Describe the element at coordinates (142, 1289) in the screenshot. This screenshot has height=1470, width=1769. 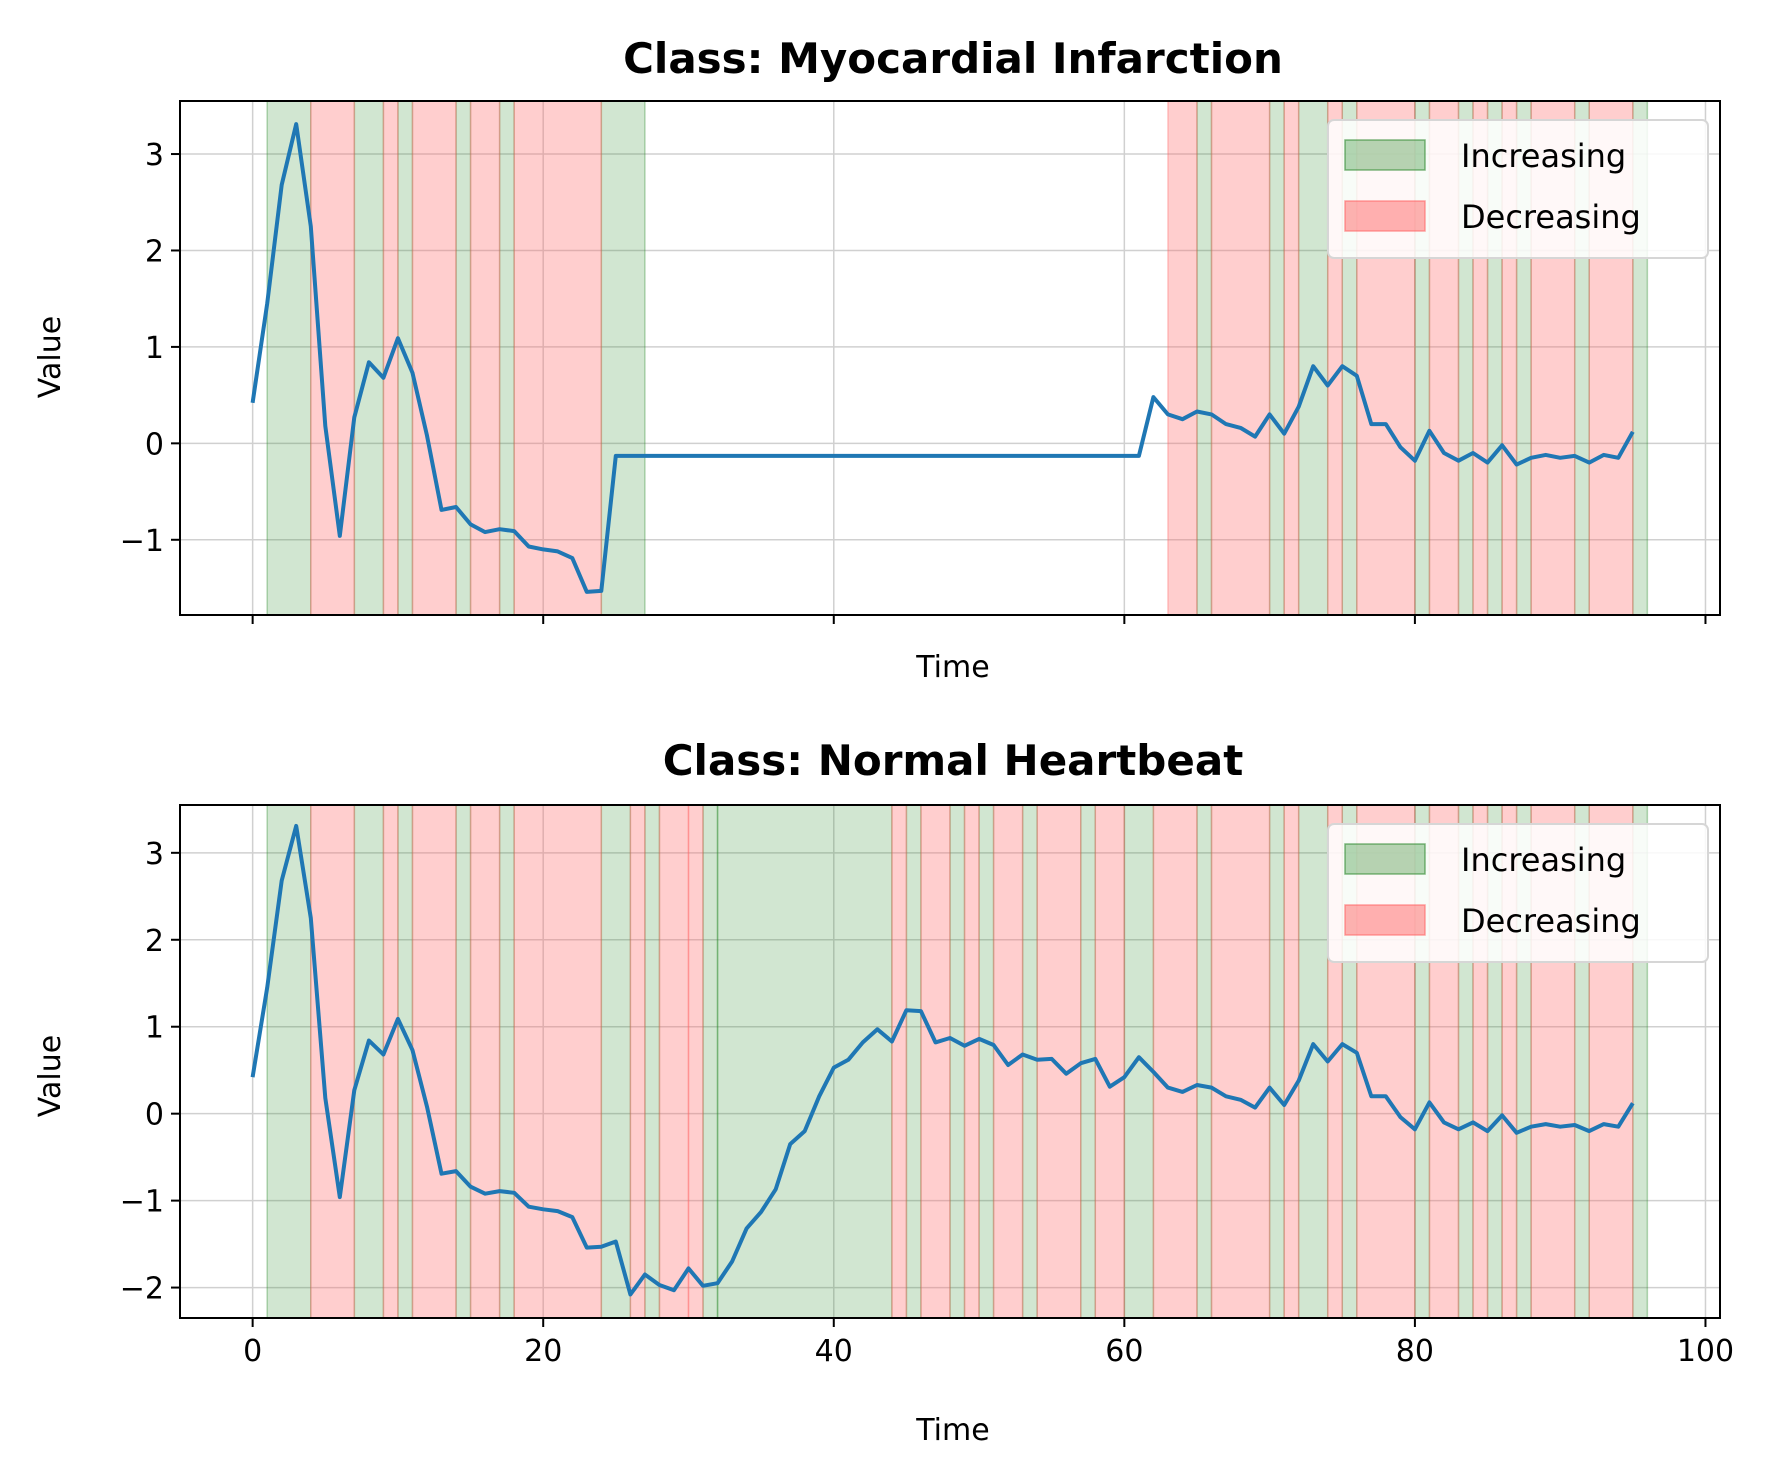
I see `y-tick-label: −2` at that location.